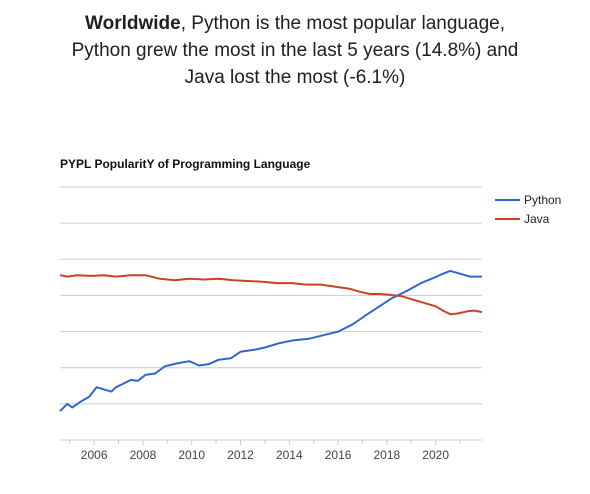  What do you see at coordinates (94, 455) in the screenshot?
I see `x-tick-label: 2006` at bounding box center [94, 455].